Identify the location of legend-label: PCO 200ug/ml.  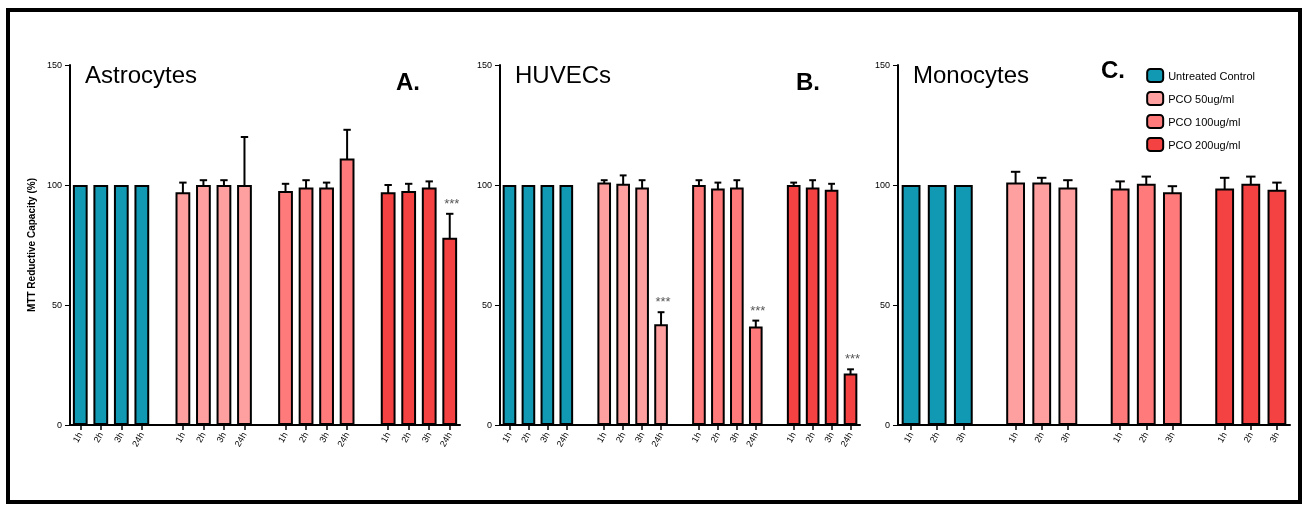
(1204, 144).